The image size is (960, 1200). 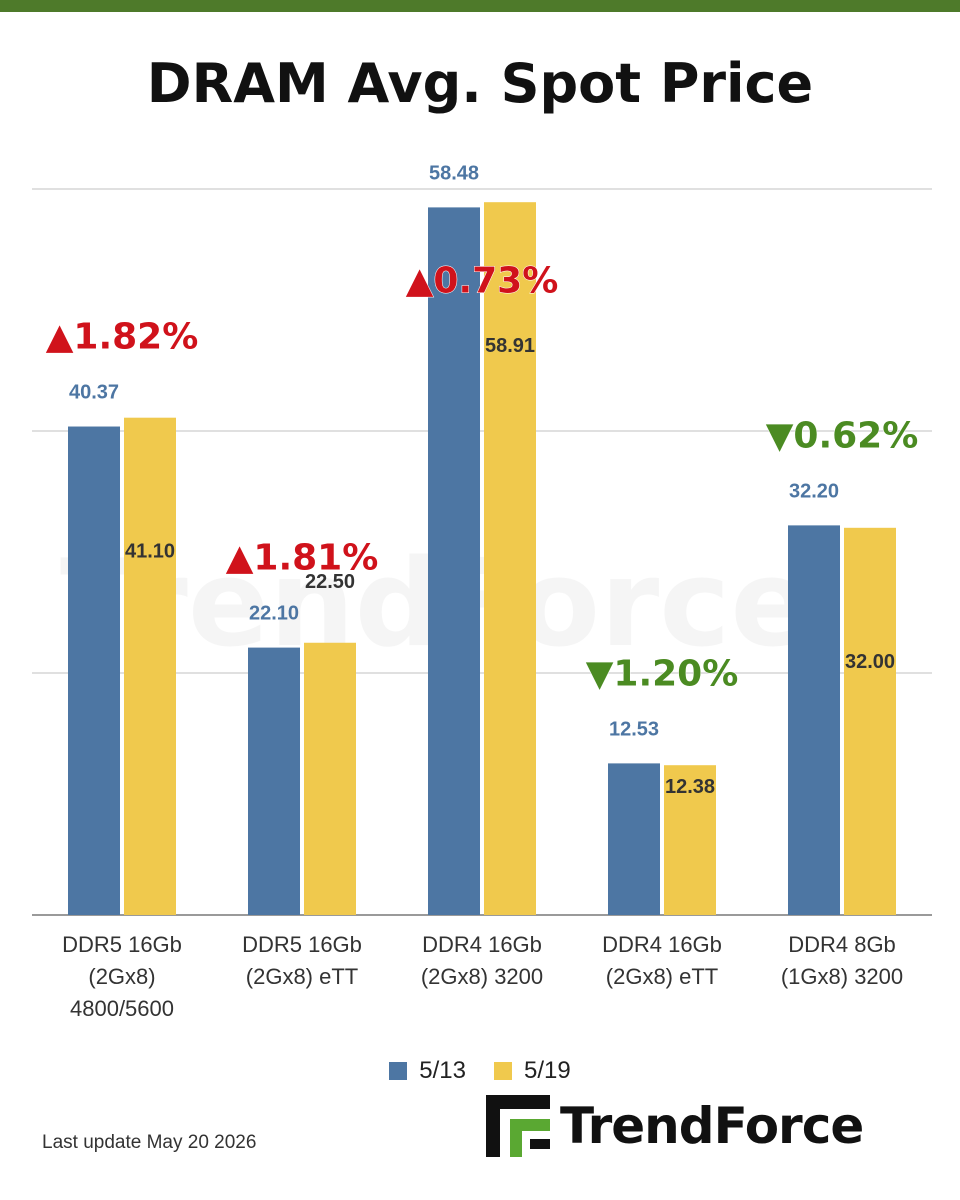 I want to click on legend-item-series-1: 5/13, so click(x=427, y=1071).